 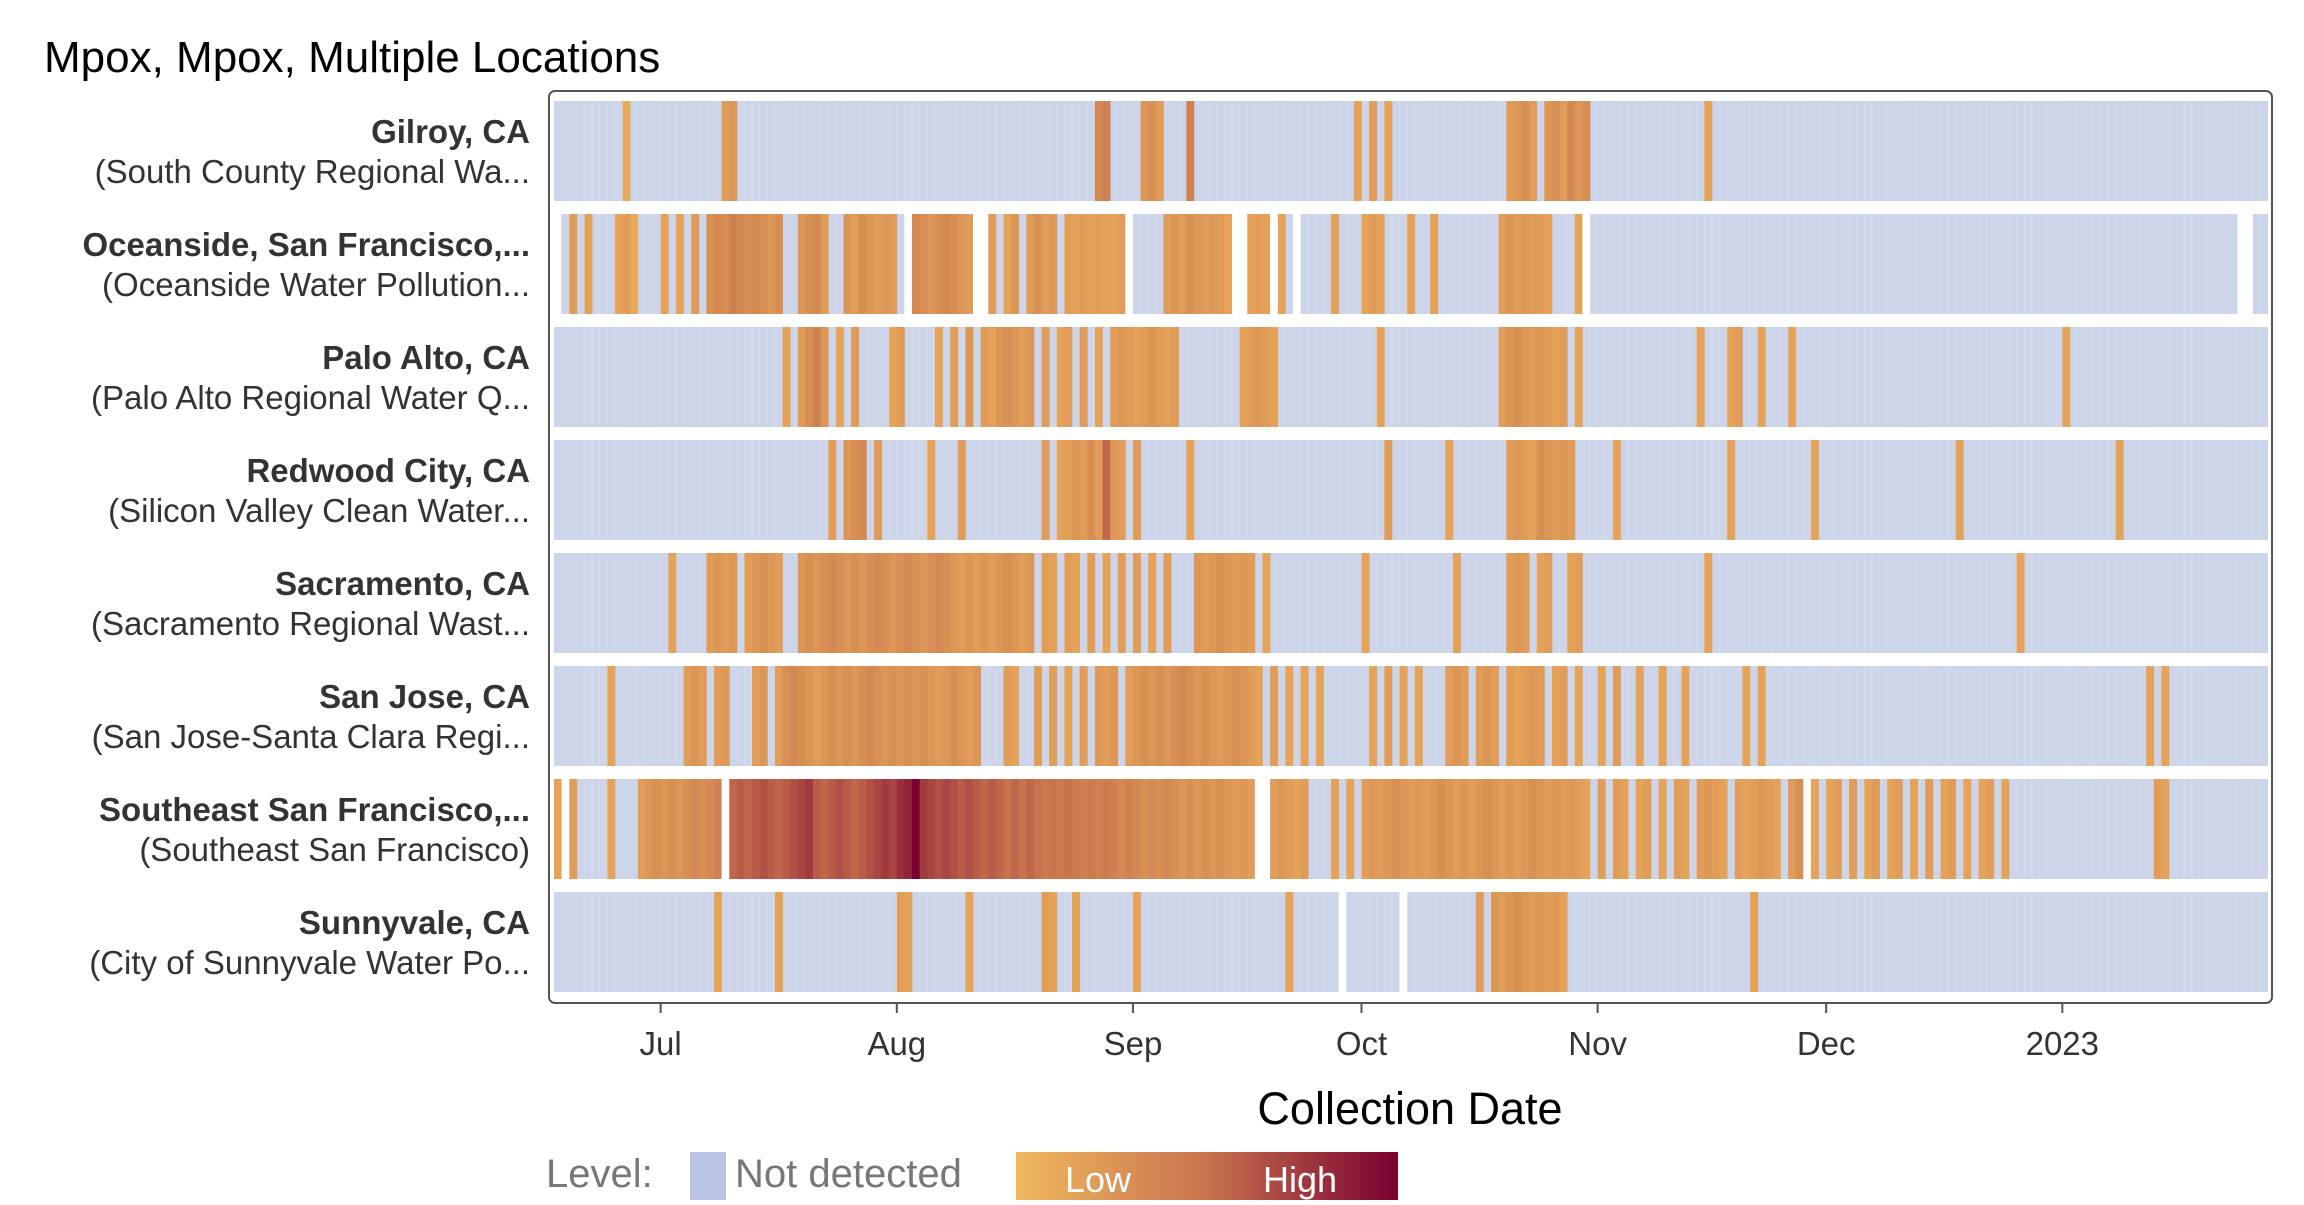 I want to click on x-tick-label: Sep, so click(x=1133, y=1043).